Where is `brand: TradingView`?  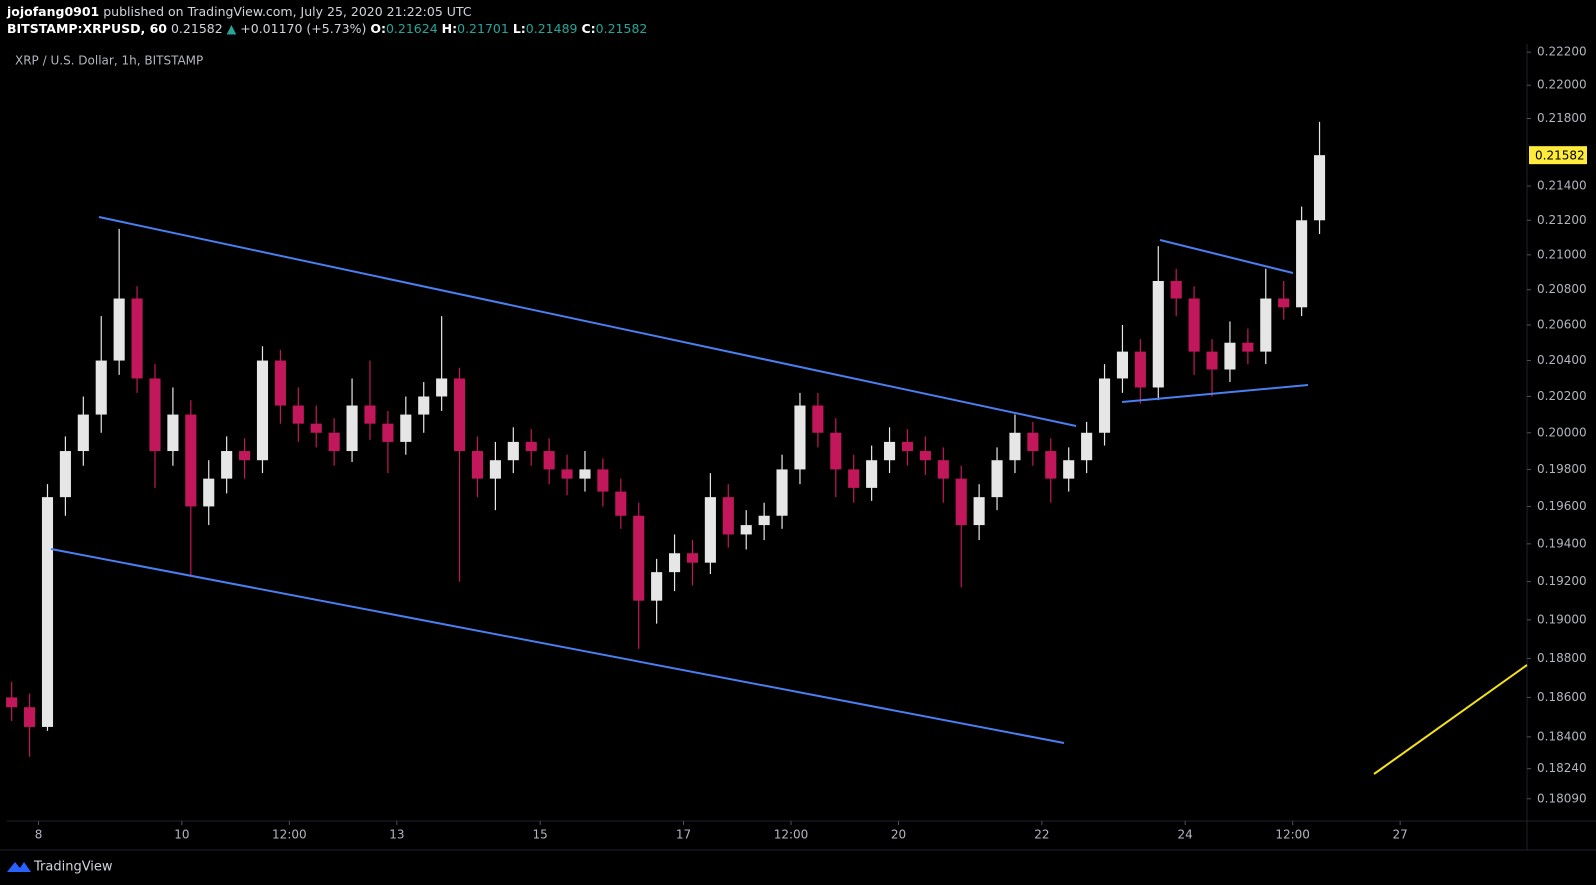
brand: TradingView is located at coordinates (60, 867).